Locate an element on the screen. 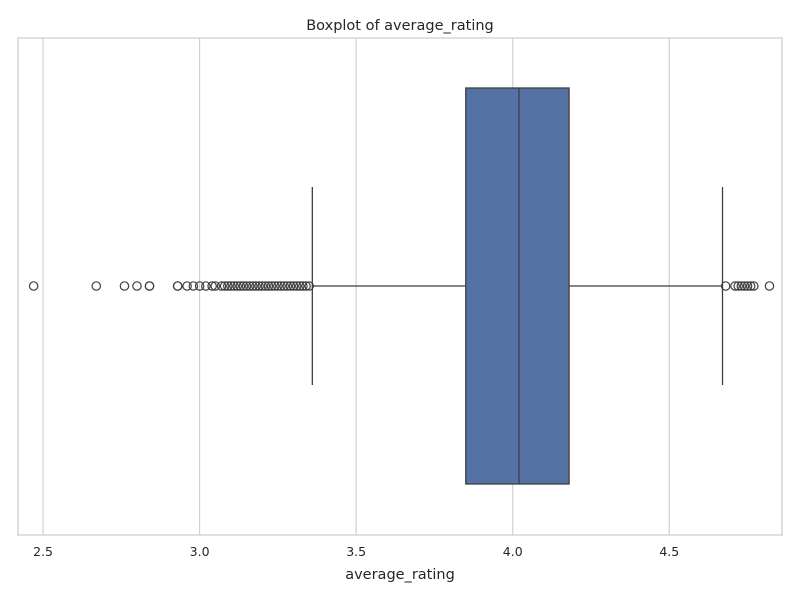 This screenshot has height=600, width=800. outliers is located at coordinates (401, 286).